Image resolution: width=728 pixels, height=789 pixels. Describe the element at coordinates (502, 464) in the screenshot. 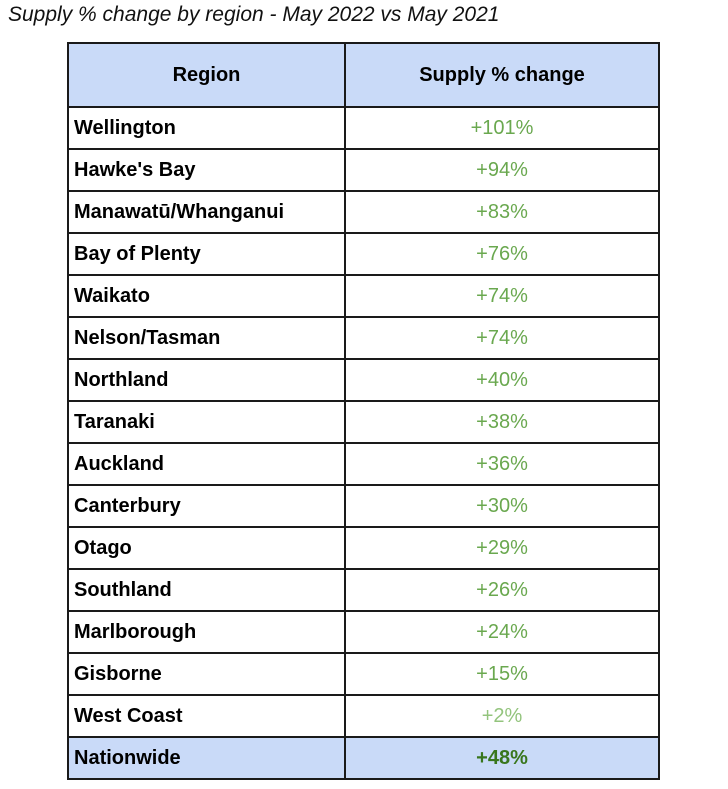

I see `change-cell: +36%` at that location.